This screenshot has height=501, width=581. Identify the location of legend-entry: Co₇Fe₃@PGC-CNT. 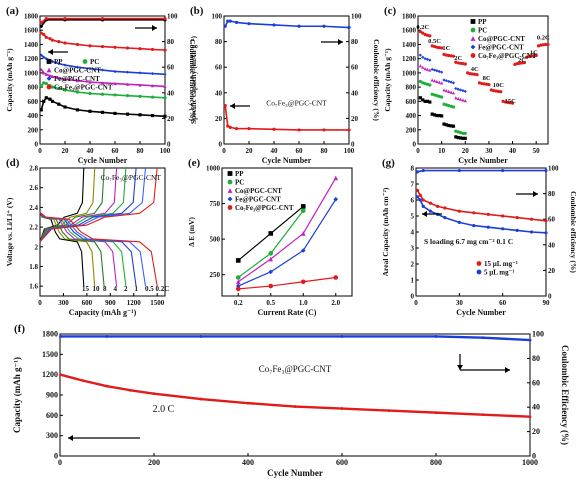
(79, 88).